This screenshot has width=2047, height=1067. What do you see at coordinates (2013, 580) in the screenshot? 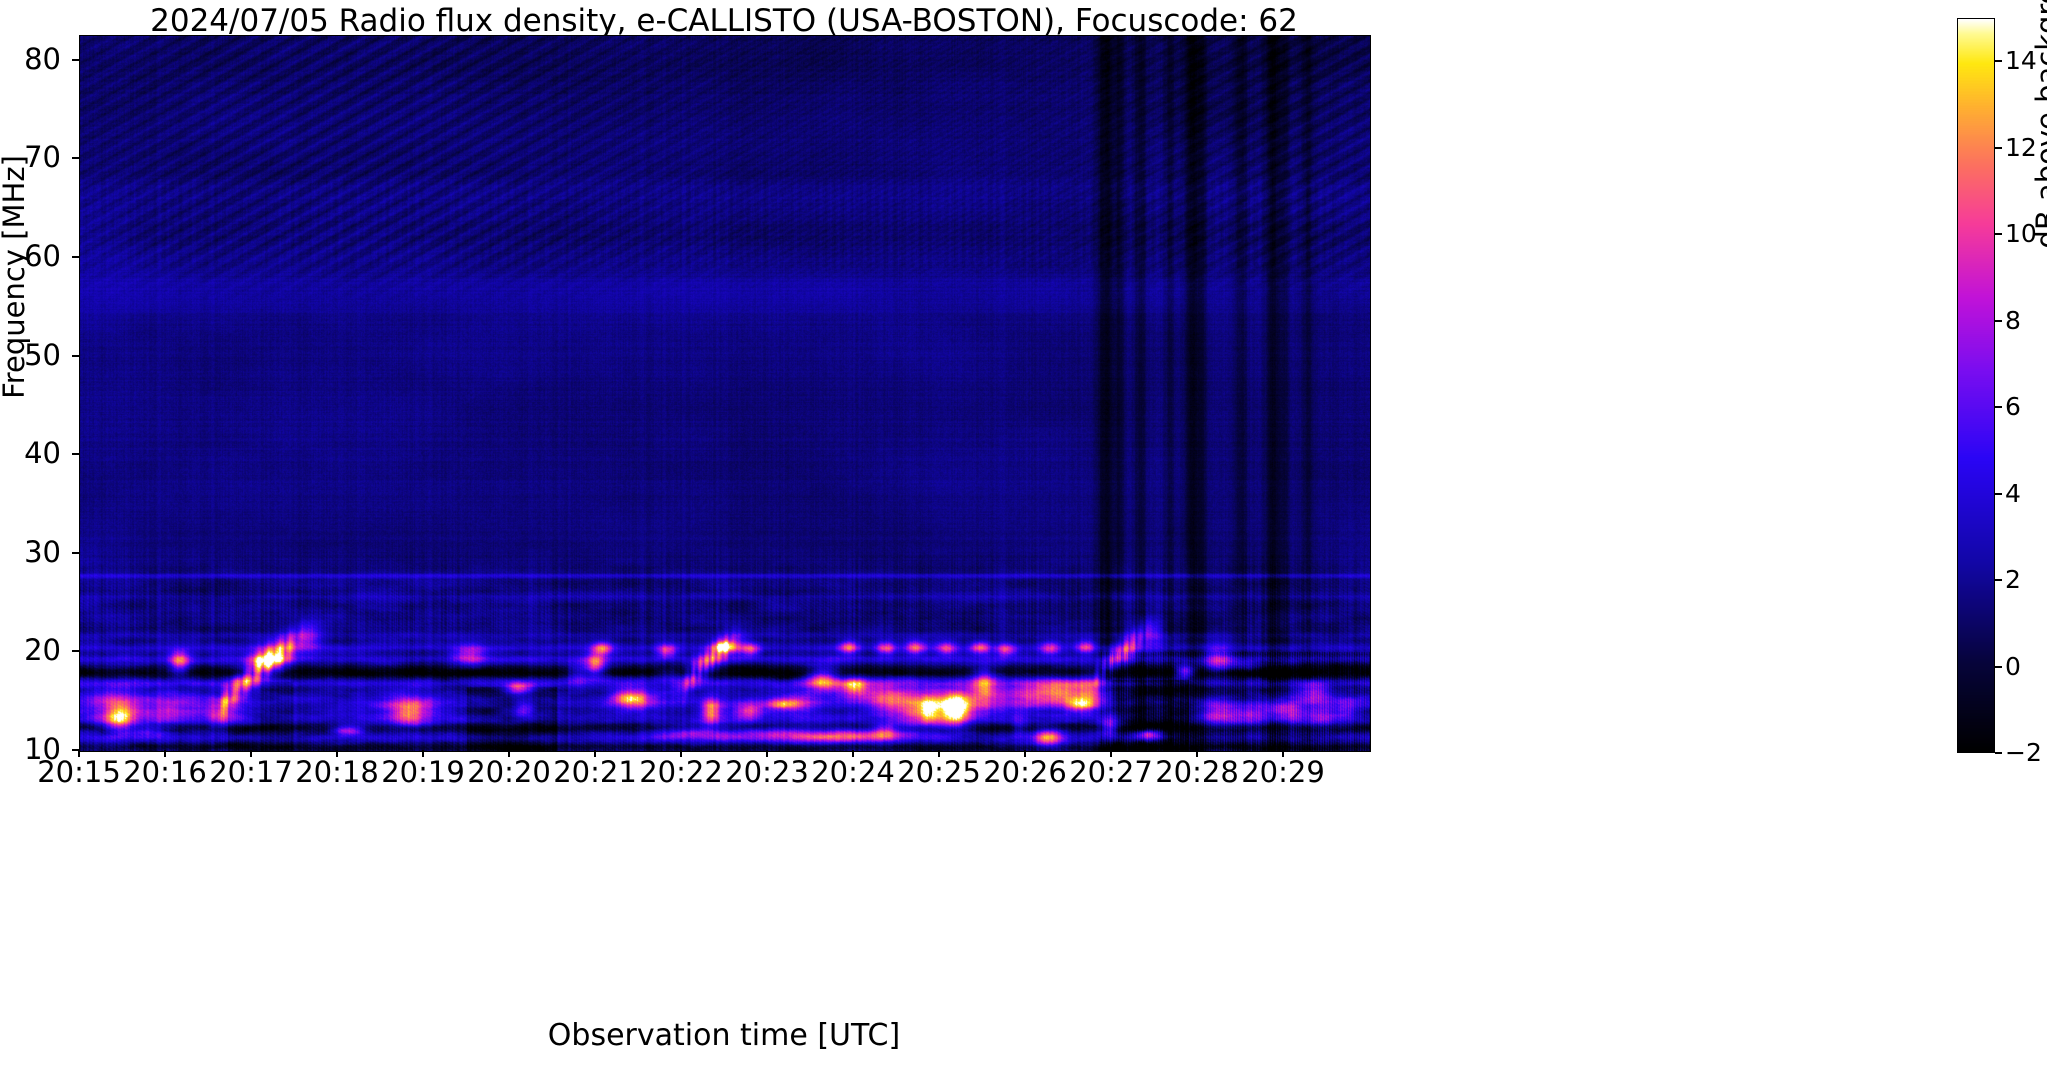
I see `colorbar-tick-label: 2` at bounding box center [2013, 580].